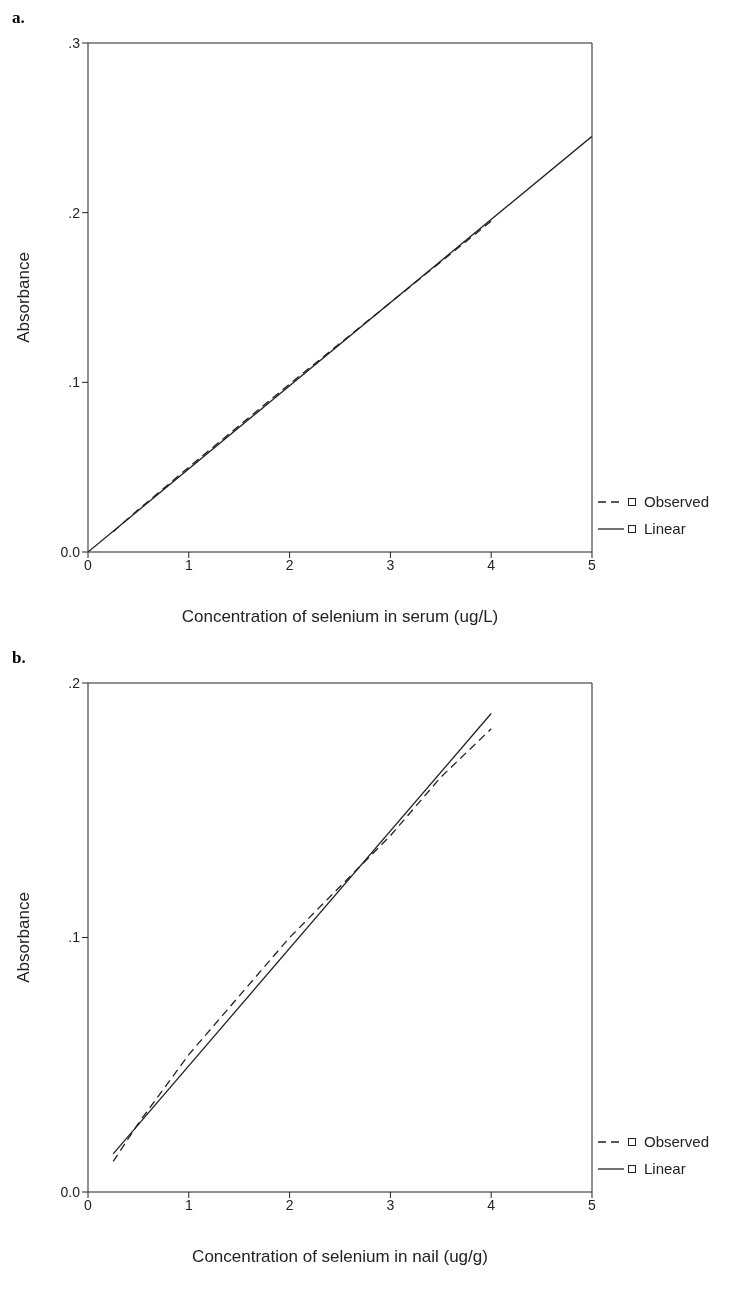  What do you see at coordinates (340, 616) in the screenshot?
I see `x-axis-title: Concentration of selenium in serum (ug/L)` at bounding box center [340, 616].